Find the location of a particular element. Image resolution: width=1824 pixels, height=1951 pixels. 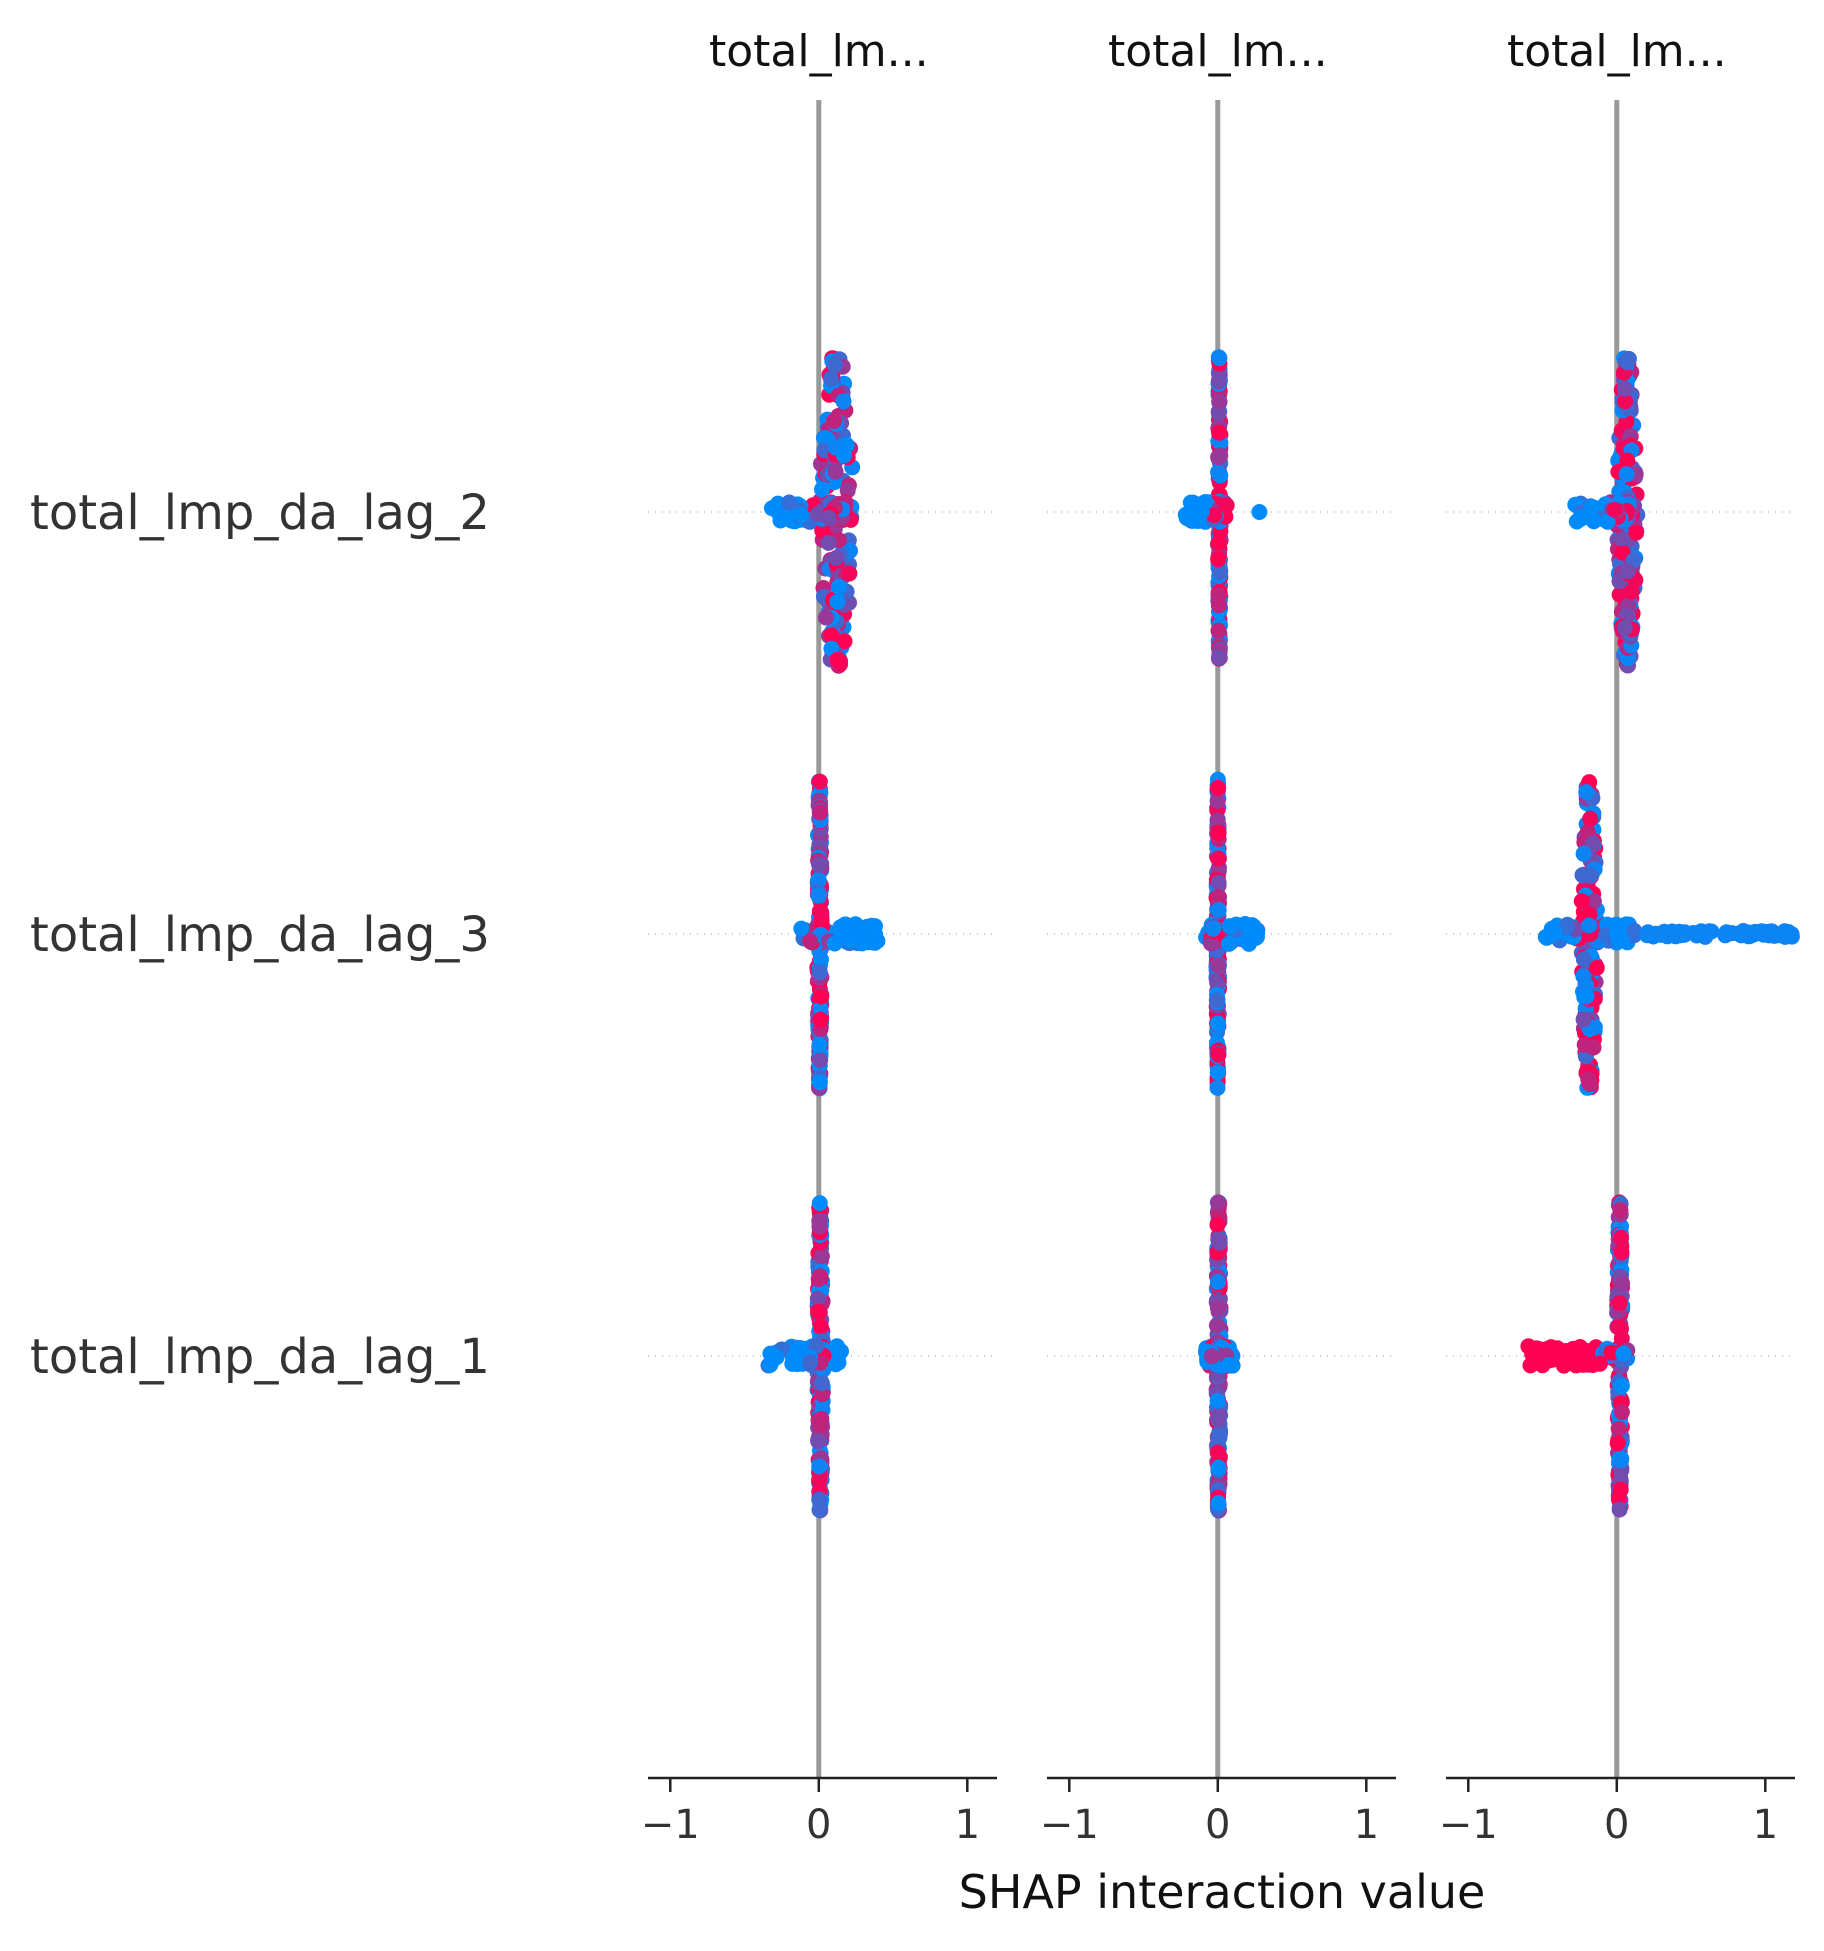

cell-points-r1-c2 is located at coordinates (1222, 508).